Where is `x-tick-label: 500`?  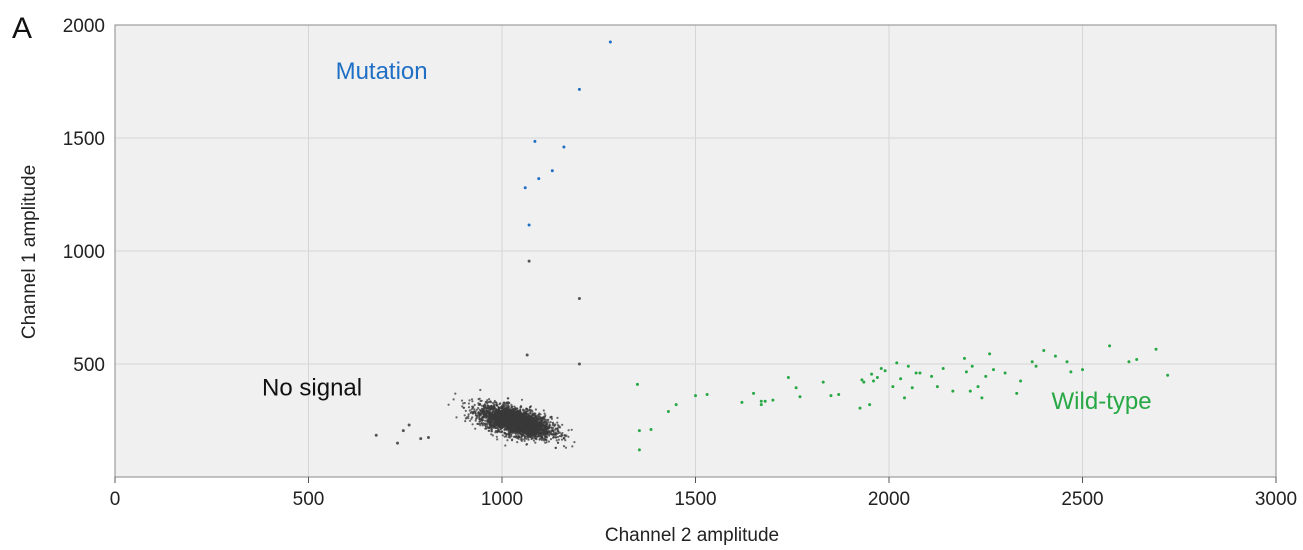 x-tick-label: 500 is located at coordinates (309, 499).